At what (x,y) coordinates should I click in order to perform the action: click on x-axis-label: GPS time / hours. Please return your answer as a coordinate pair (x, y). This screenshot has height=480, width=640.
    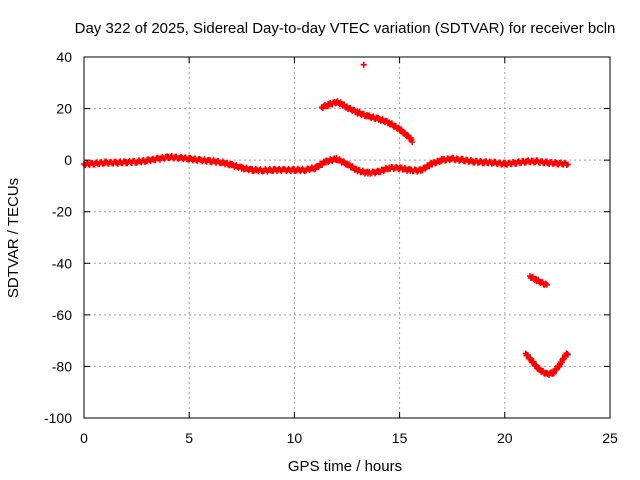
    Looking at the image, I should click on (345, 466).